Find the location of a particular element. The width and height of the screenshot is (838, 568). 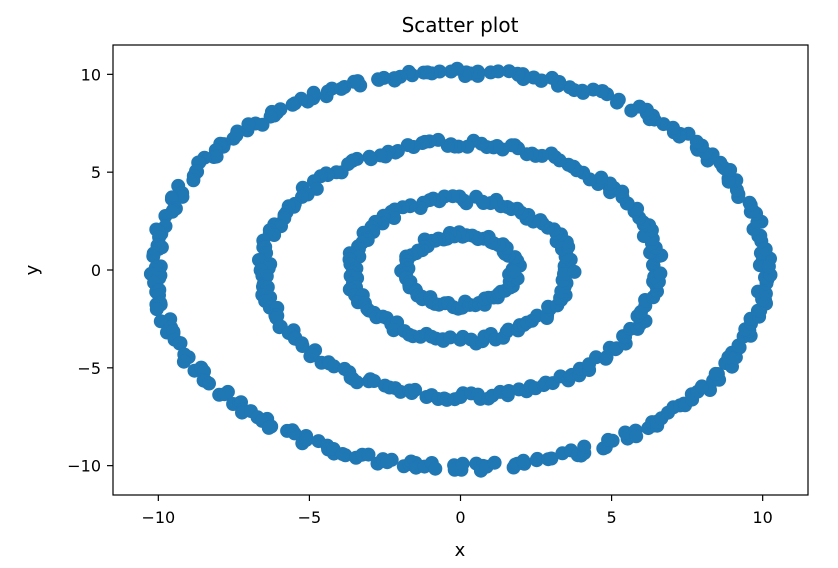

chart-title: Scatter plot is located at coordinates (460, 25).